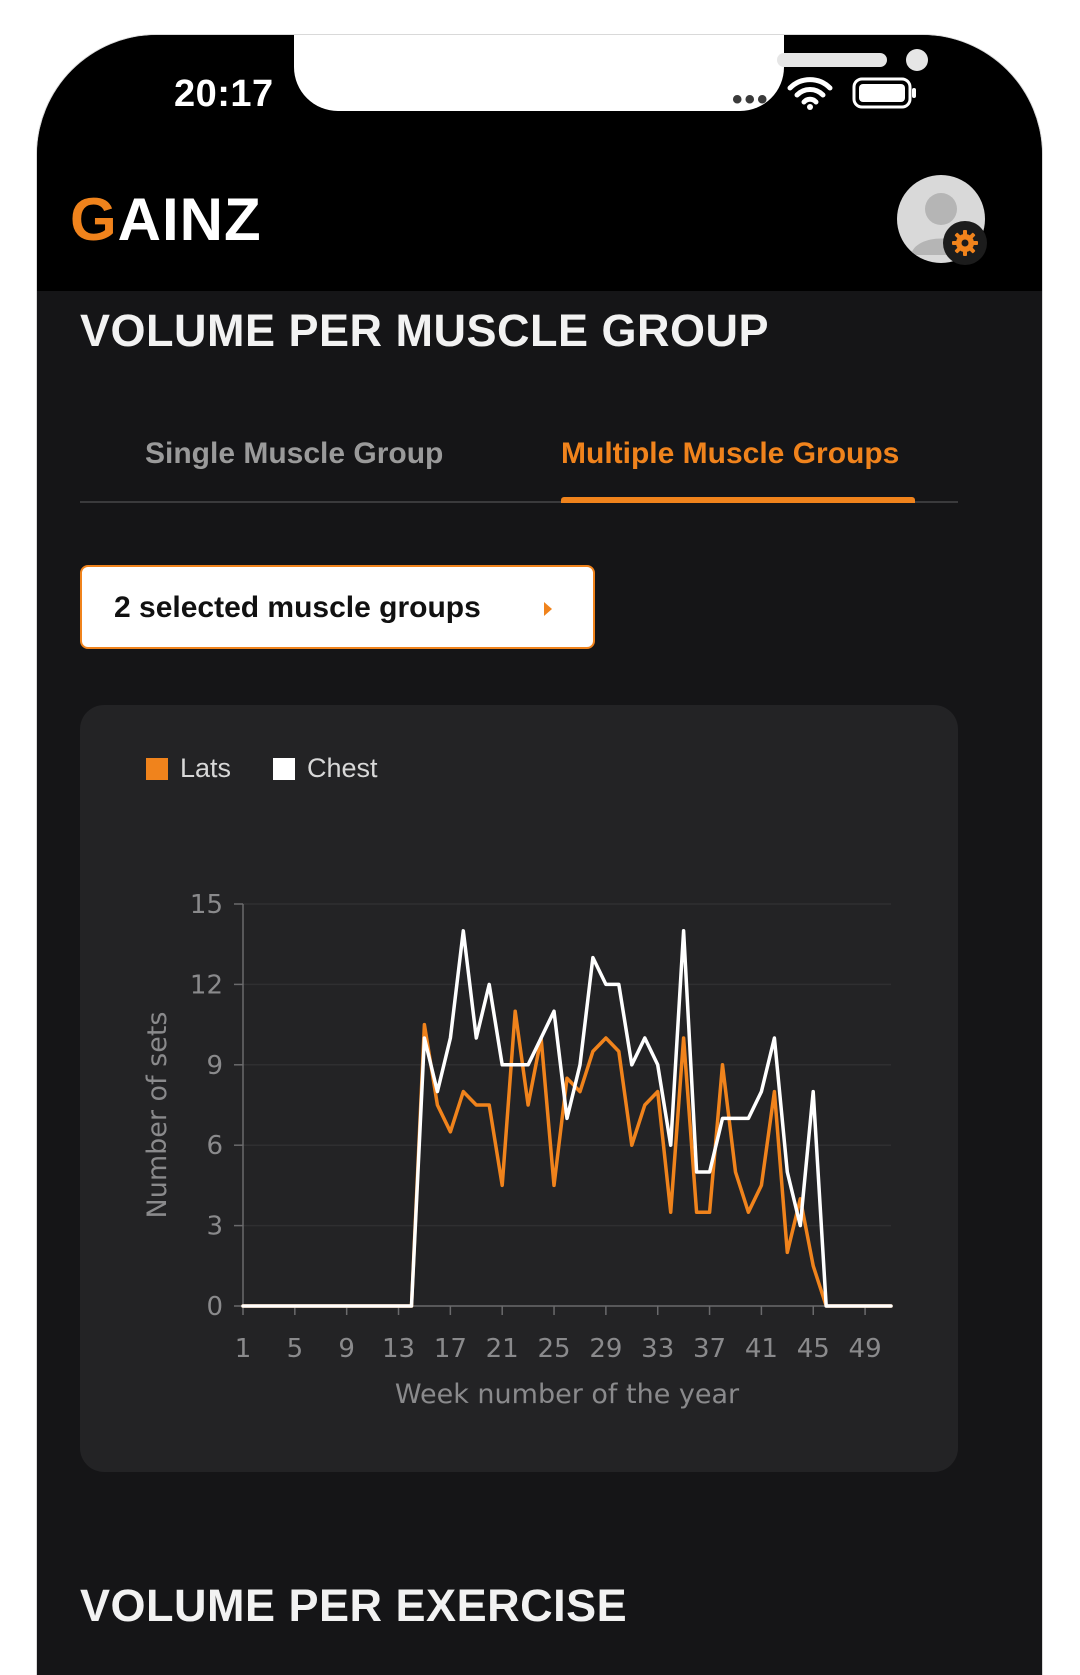  Describe the element at coordinates (297, 607) in the screenshot. I see `selector-label: 2 selected muscle groups` at that location.